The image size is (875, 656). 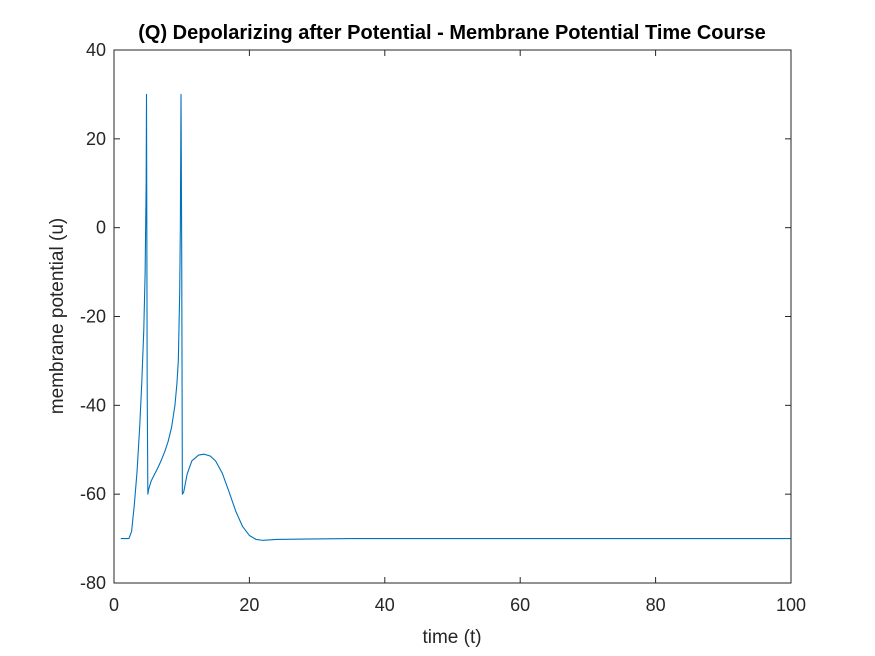 What do you see at coordinates (96, 50) in the screenshot?
I see `y-tick-label-40: 40` at bounding box center [96, 50].